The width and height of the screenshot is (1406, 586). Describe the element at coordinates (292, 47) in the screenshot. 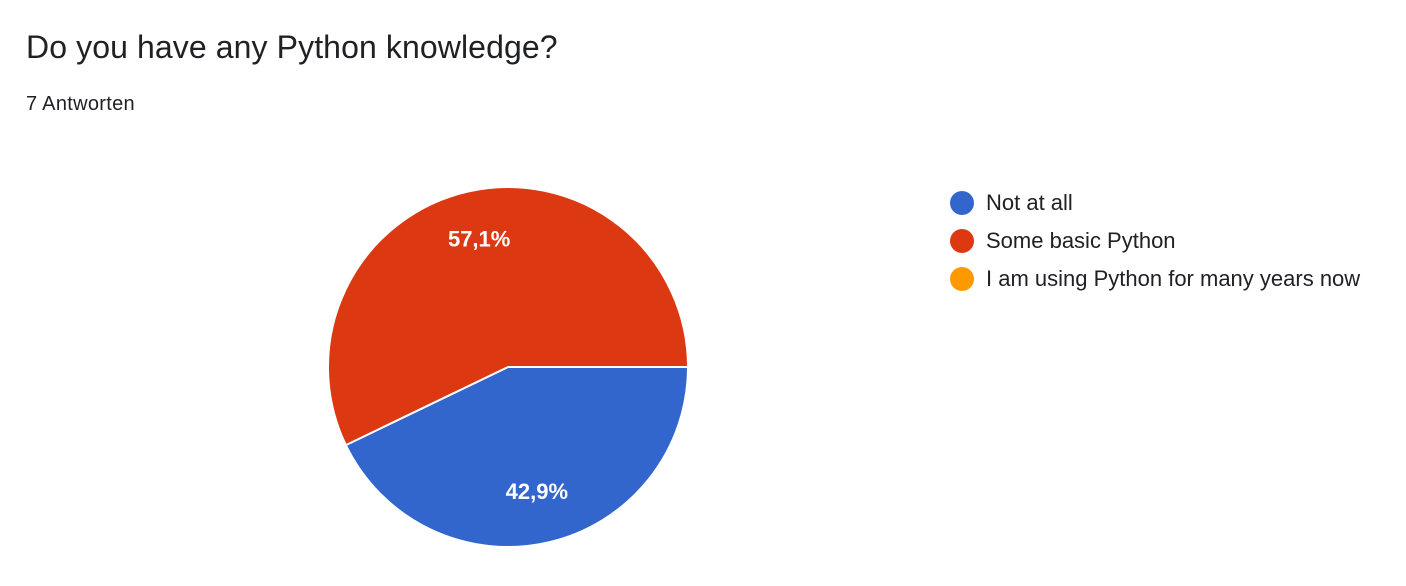

I see `question-title: Do you have any Python knowledge?` at that location.